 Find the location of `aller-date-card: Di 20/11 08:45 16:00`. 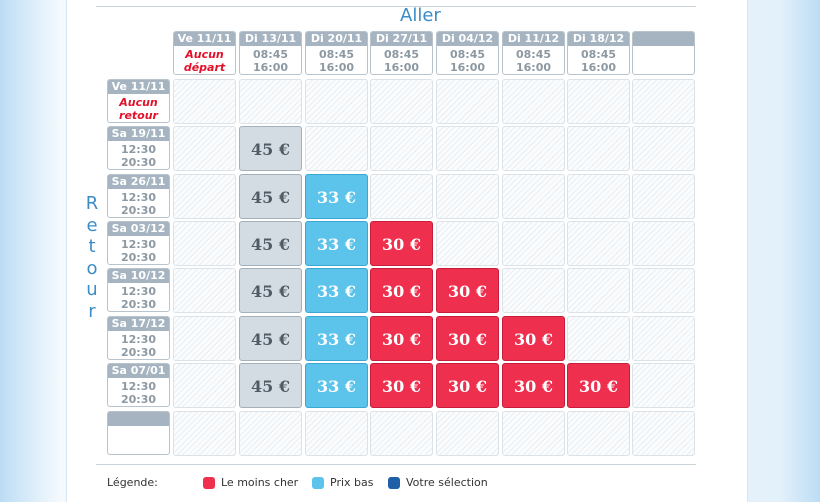

aller-date-card: Di 20/11 08:45 16:00 is located at coordinates (336, 53).